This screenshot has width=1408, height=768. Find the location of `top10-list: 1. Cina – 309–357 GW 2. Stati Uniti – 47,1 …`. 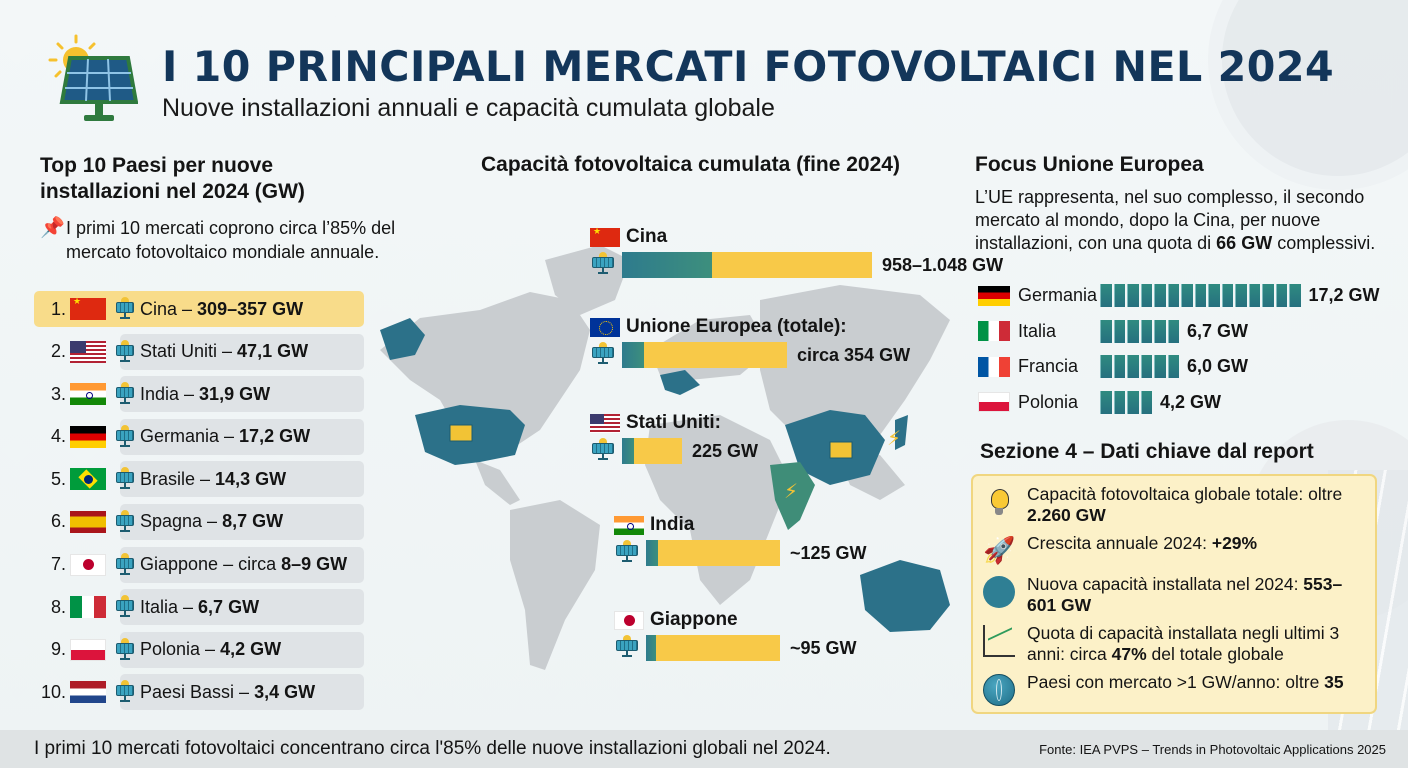

top10-list: 1. Cina – 309–357 GW 2. Stati Uniti – 47,1 … is located at coordinates (199, 504).